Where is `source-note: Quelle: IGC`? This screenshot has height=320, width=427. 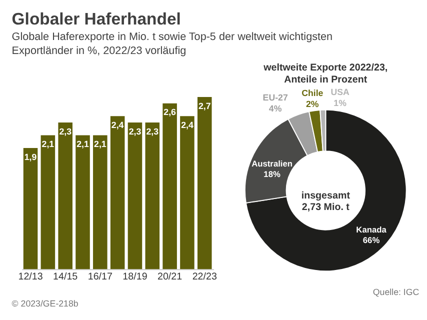 source-note: Quelle: IGC is located at coordinates (396, 291).